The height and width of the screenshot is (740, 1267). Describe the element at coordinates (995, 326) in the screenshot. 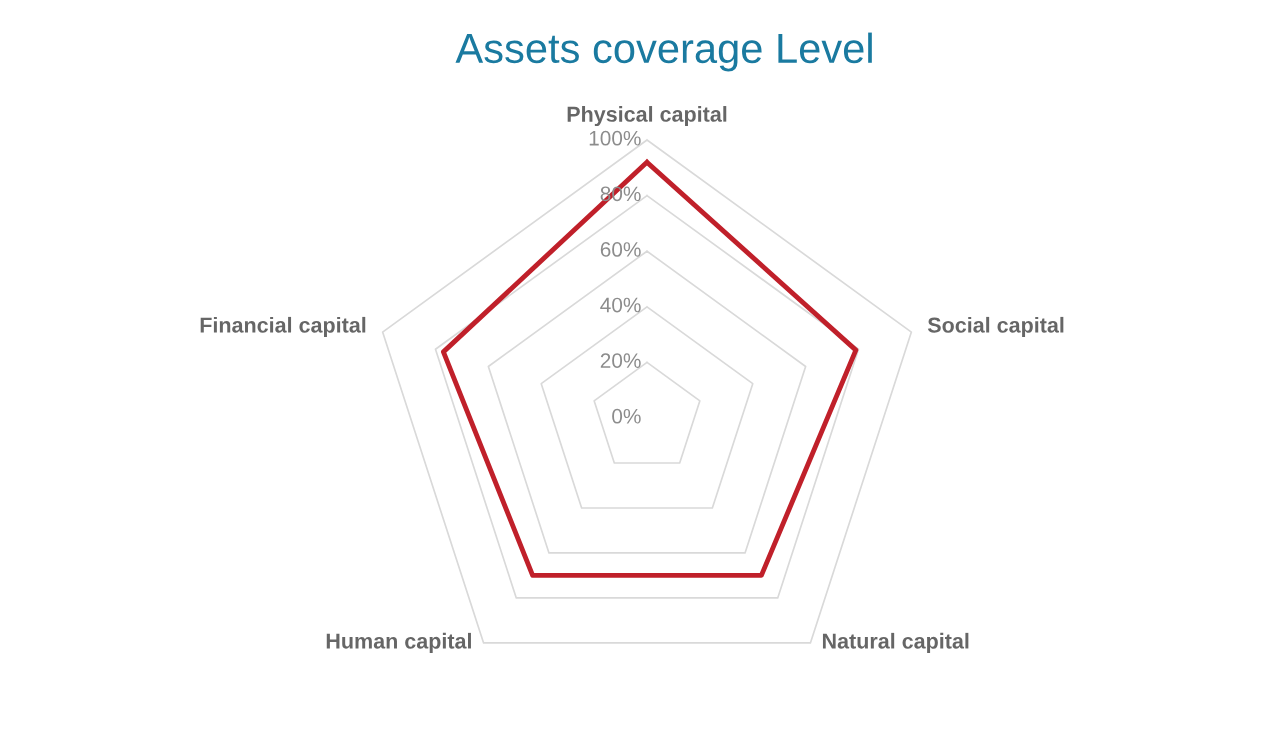

I see `spoke-label: Social capital` at that location.